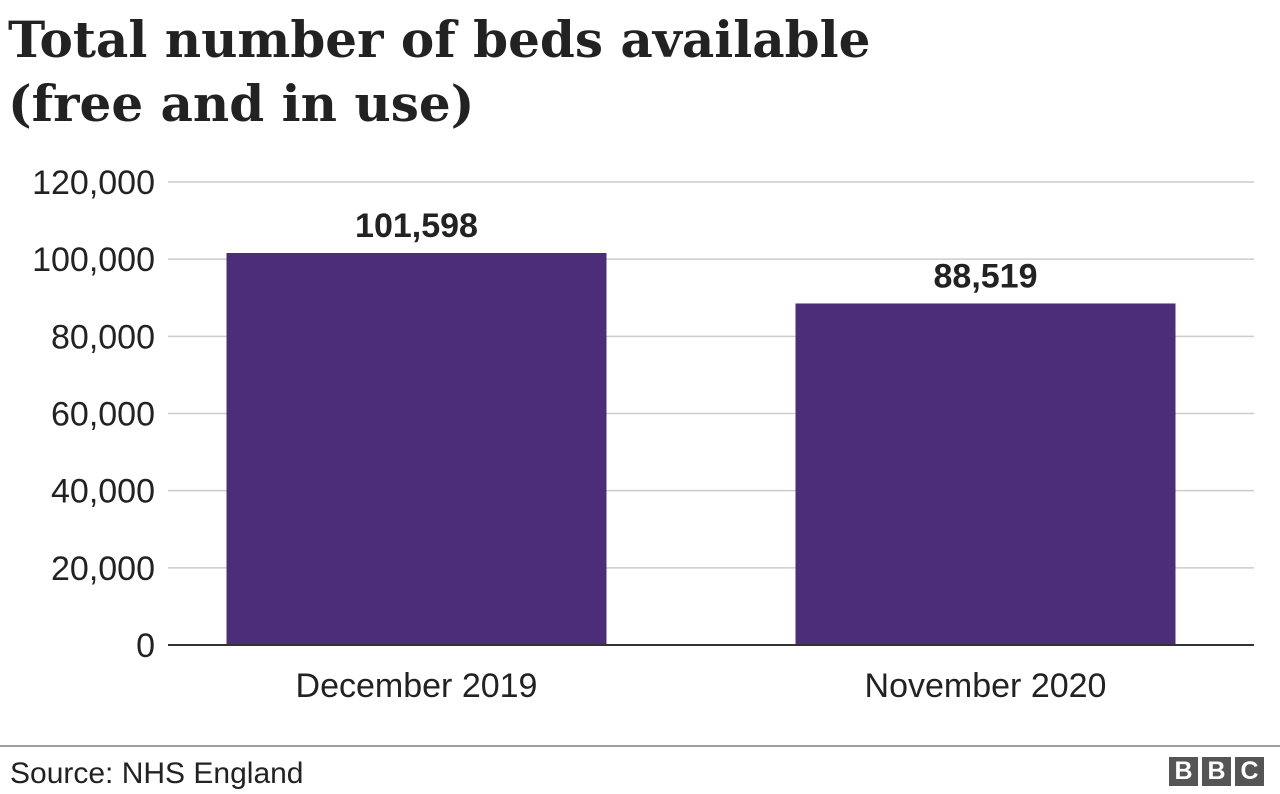 This screenshot has height=794, width=1280. What do you see at coordinates (986, 686) in the screenshot?
I see `x-tick-label: November 2020` at bounding box center [986, 686].